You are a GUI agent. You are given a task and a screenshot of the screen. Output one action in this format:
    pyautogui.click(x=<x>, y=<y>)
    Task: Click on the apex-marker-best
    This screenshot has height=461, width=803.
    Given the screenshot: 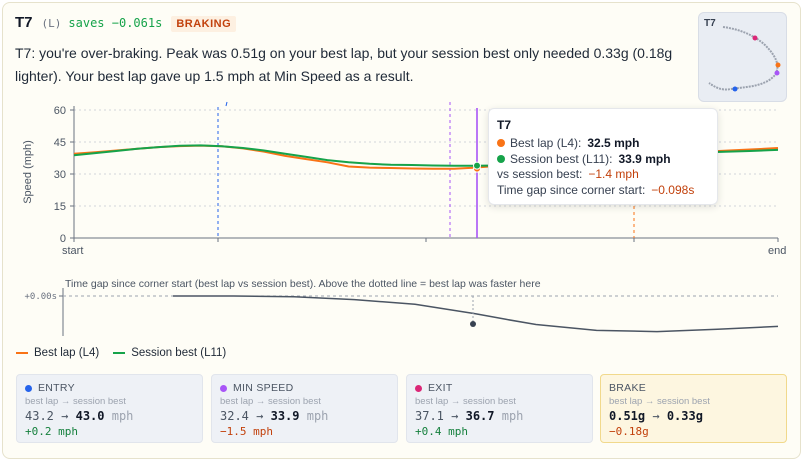 What is the action you would take?
    pyautogui.click(x=778, y=65)
    